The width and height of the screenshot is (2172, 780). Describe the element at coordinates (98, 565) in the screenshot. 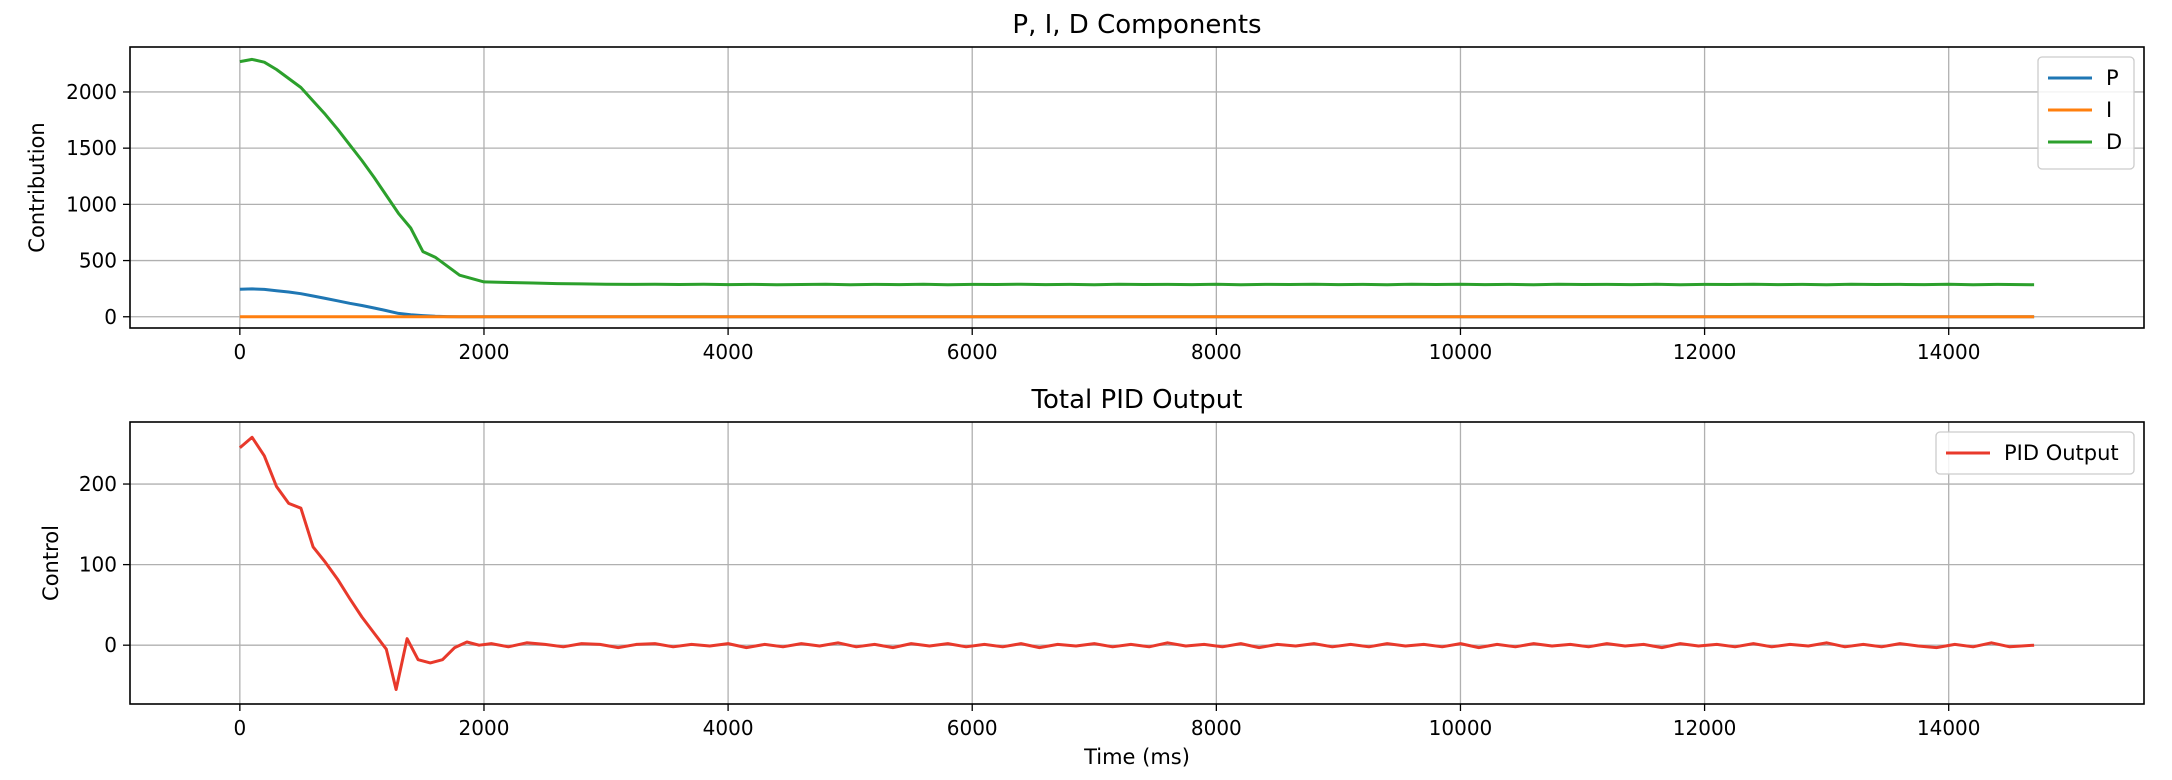

I see `y-tick-label: 100` at that location.